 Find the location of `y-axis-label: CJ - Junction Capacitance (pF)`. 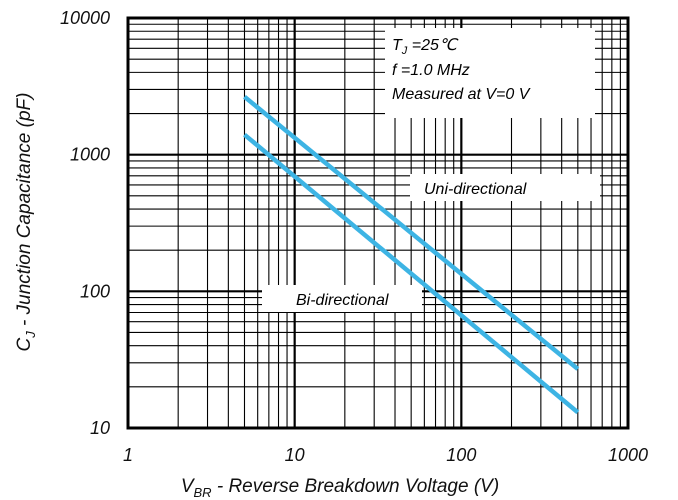

y-axis-label: CJ - Junction Capacitance (pF) is located at coordinates (26, 222).